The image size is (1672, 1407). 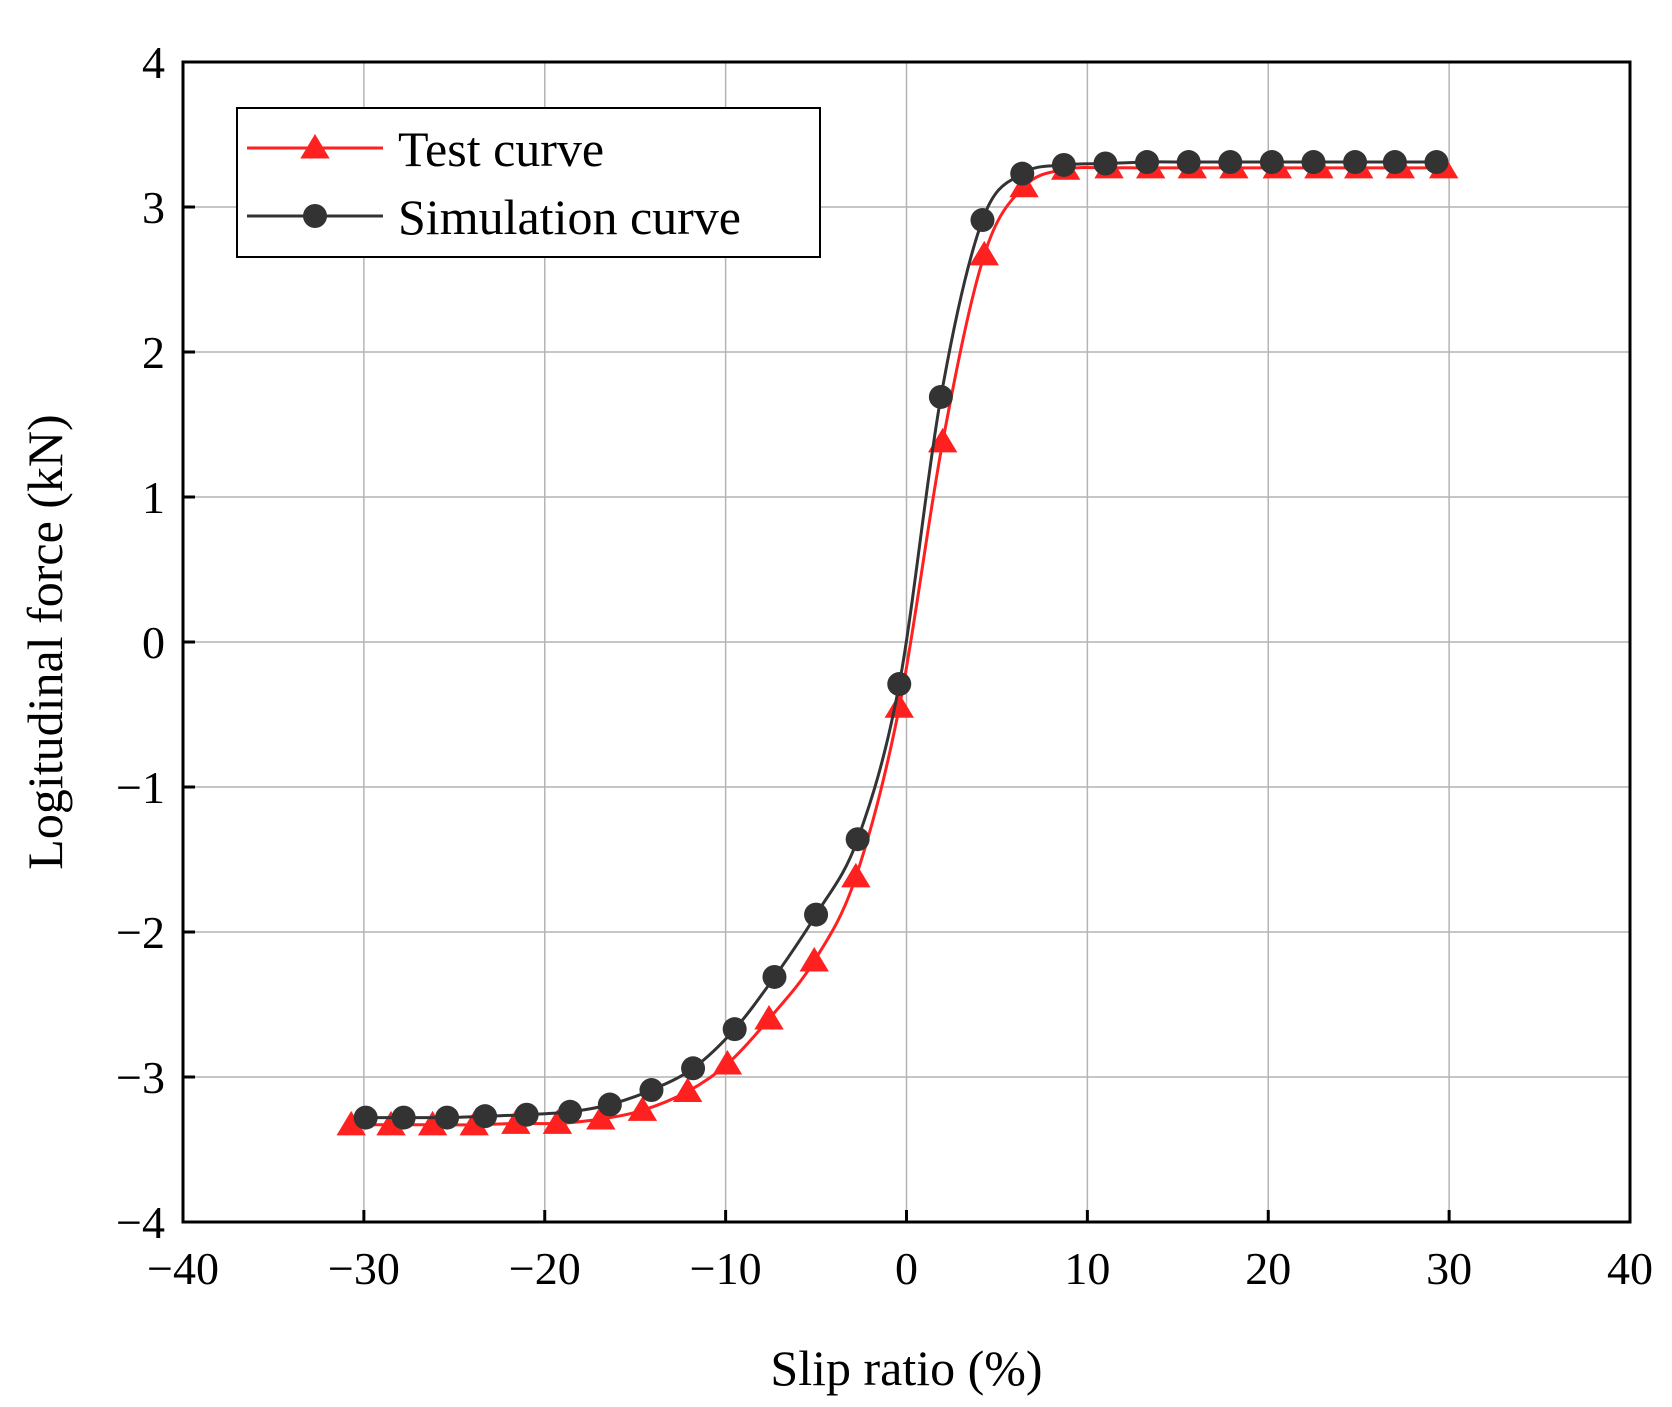 What do you see at coordinates (140, 1077) in the screenshot?
I see `y-tick-label: −3` at bounding box center [140, 1077].